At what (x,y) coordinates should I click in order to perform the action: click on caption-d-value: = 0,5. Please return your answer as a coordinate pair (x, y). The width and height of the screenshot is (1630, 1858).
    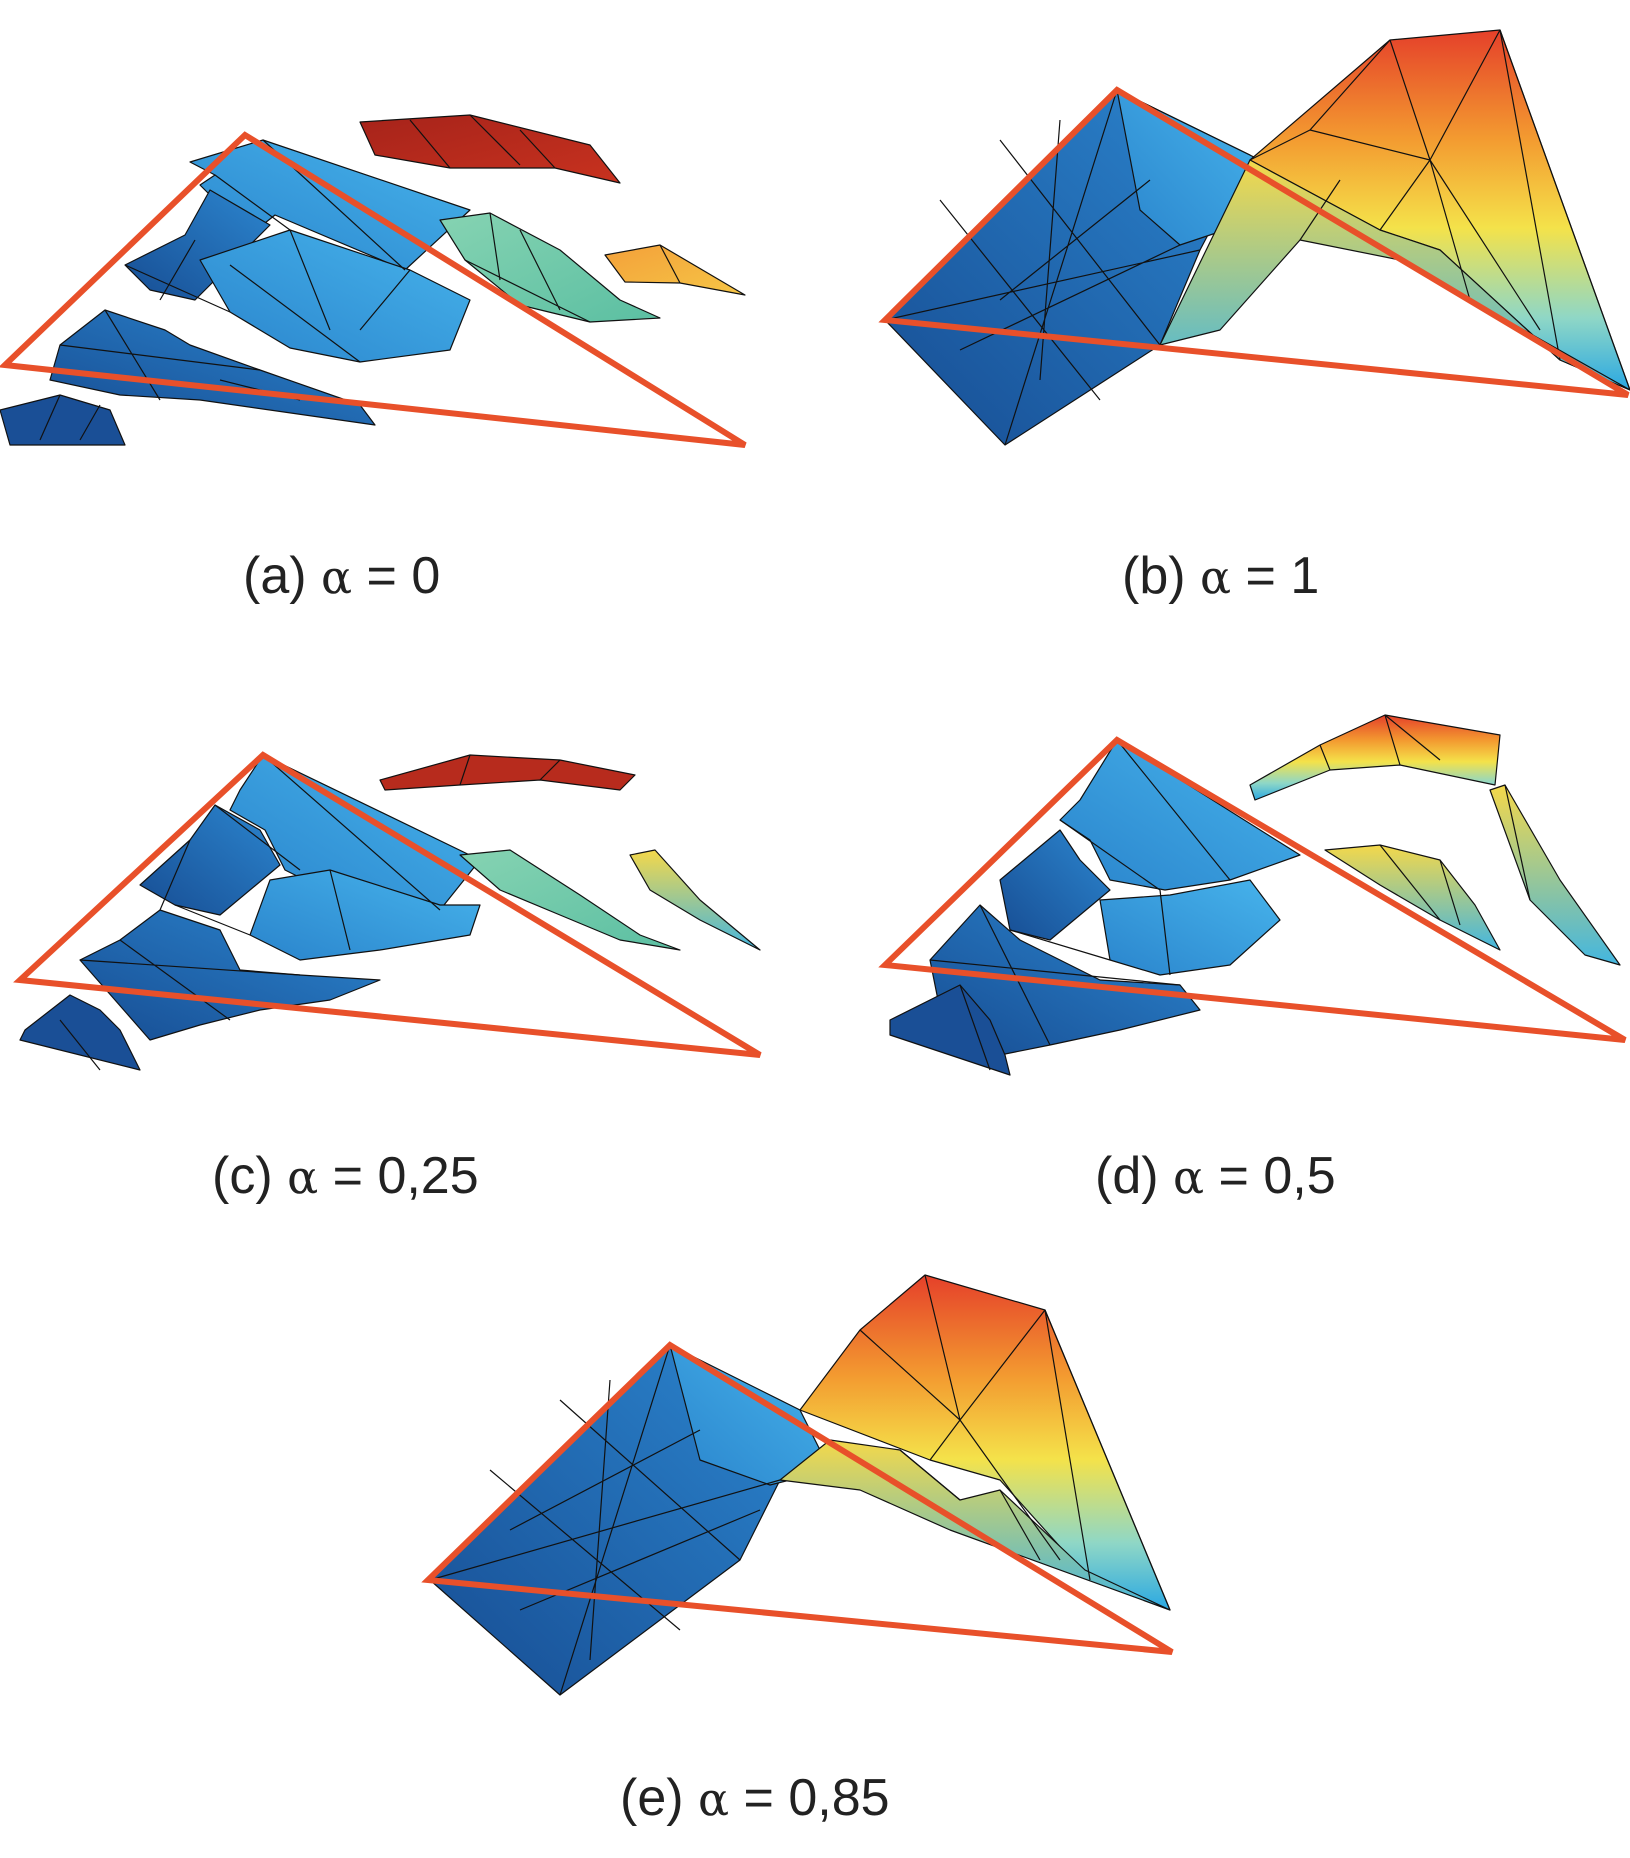
    Looking at the image, I should click on (1277, 1176).